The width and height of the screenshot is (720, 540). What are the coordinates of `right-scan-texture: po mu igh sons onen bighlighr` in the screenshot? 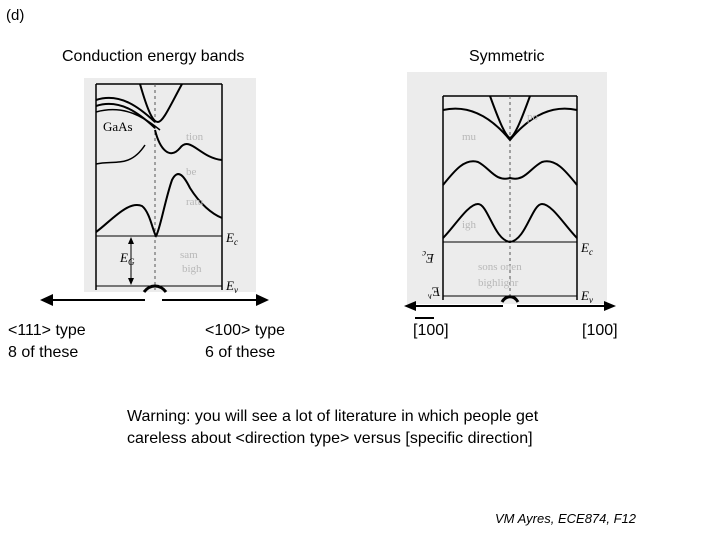 It's located at (500, 200).